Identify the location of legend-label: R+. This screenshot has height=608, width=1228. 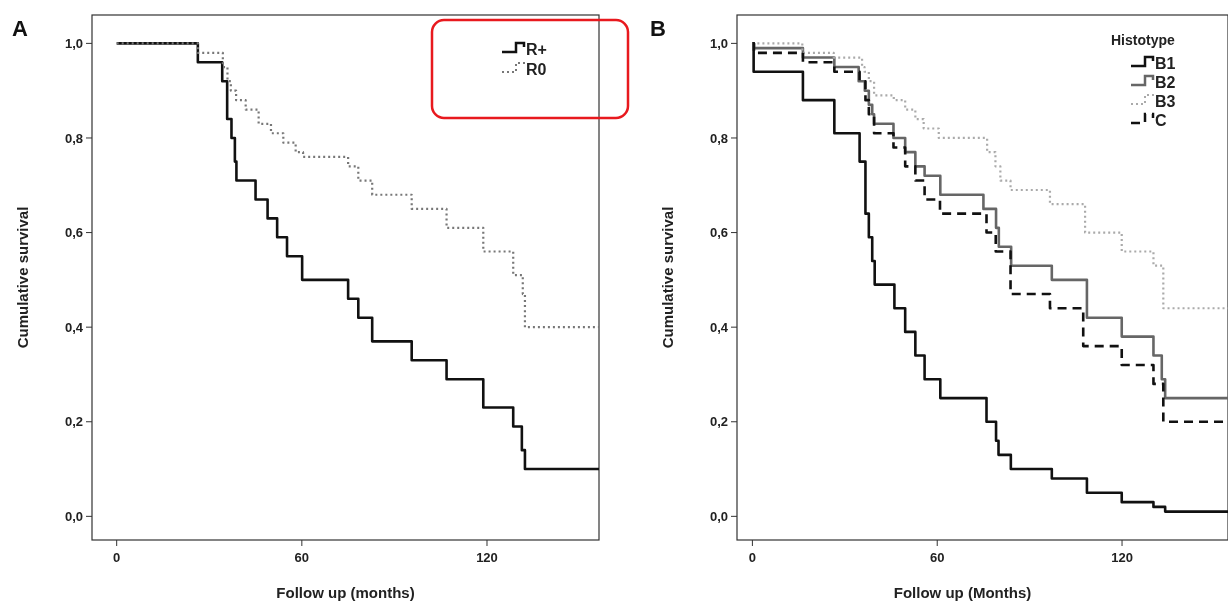
(536, 49).